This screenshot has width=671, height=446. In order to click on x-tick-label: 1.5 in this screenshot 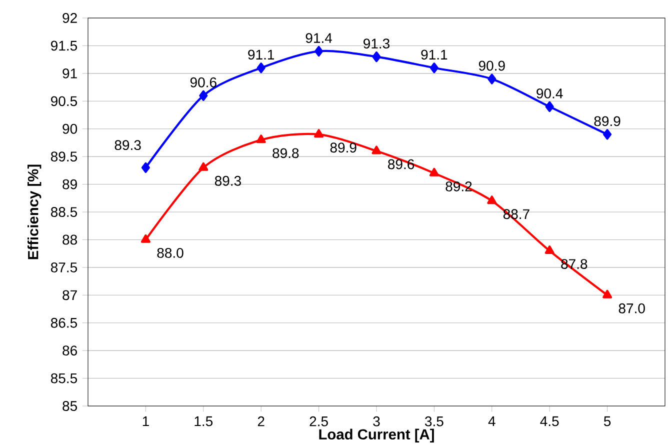, I will do `click(203, 421)`.